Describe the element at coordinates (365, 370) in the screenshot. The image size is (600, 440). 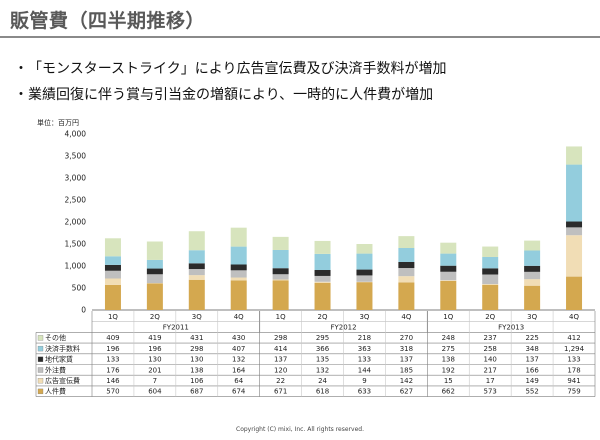
I see `data-label: 144` at that location.